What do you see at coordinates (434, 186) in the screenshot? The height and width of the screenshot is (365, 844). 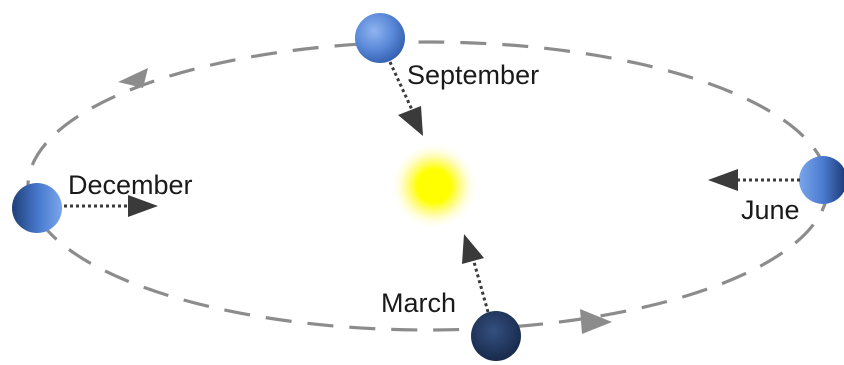 I see `sun-icon` at bounding box center [434, 186].